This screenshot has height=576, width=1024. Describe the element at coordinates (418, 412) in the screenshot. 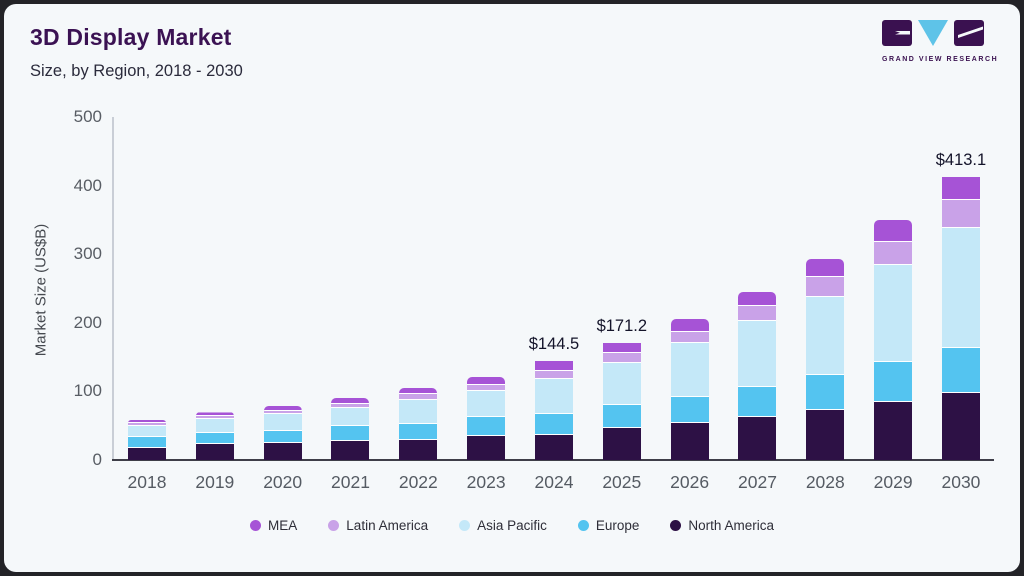

I see `segment-2022-asia-pacific` at that location.